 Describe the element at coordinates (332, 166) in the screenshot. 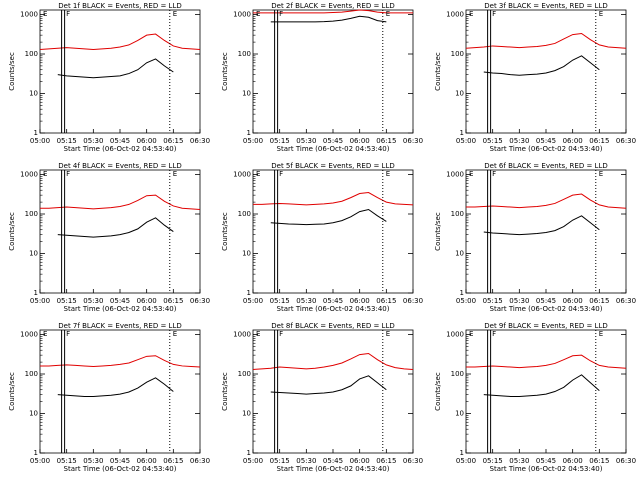

I see `chart-title: Det 5f BLACK = Events, RED = LLD` at that location.